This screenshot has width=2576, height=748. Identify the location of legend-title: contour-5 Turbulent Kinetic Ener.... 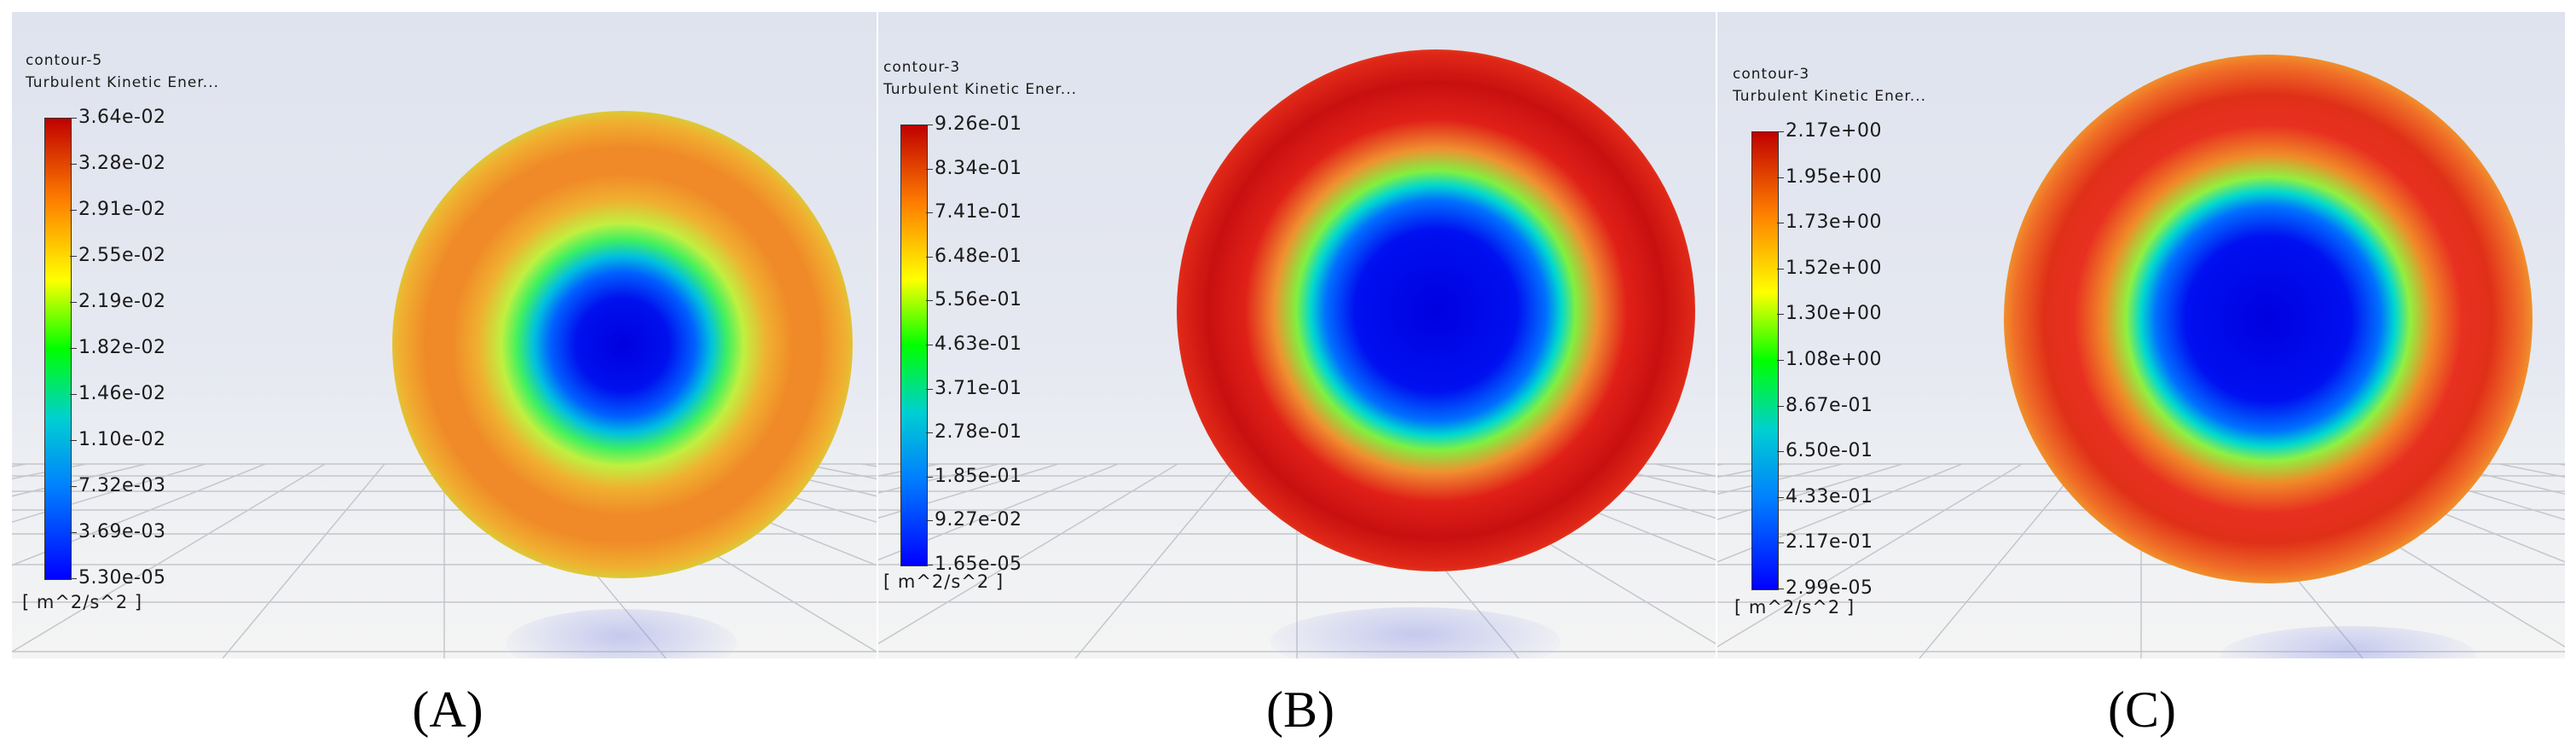
(122, 71).